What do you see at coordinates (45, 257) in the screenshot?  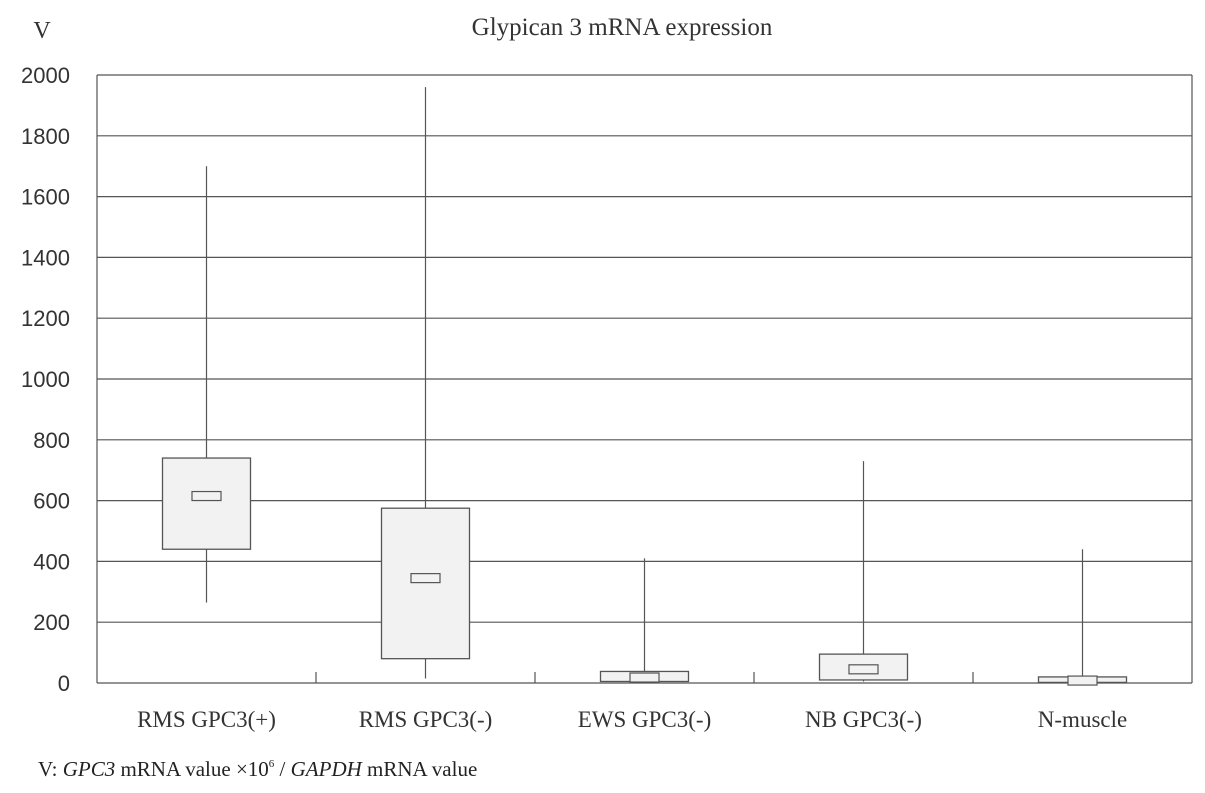 I see `y-tick-label: 1400` at bounding box center [45, 257].